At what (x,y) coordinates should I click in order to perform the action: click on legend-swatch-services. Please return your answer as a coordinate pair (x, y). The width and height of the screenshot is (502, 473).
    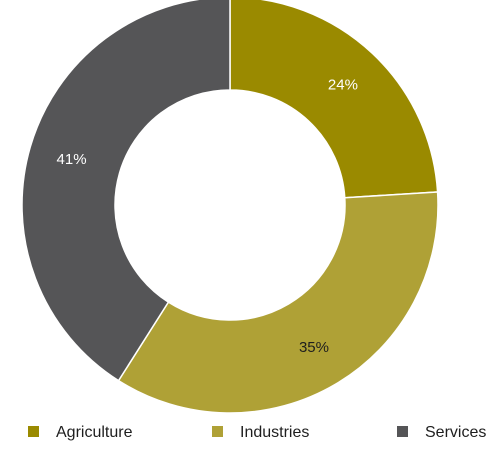
    Looking at the image, I should click on (402, 431).